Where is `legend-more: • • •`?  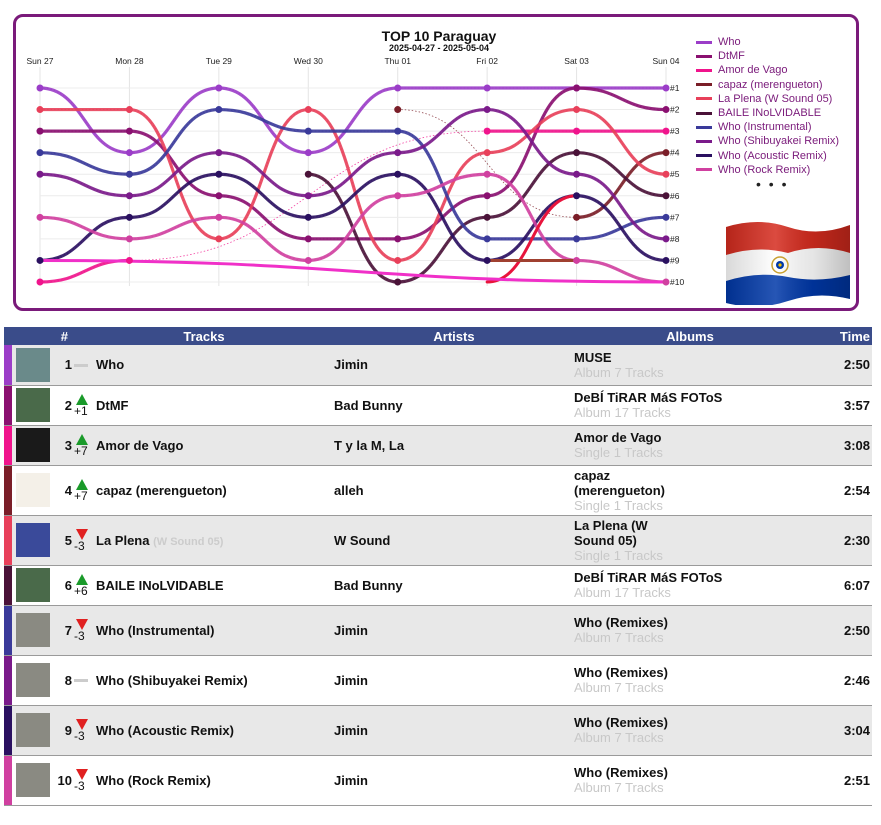 legend-more: • • • is located at coordinates (772, 183).